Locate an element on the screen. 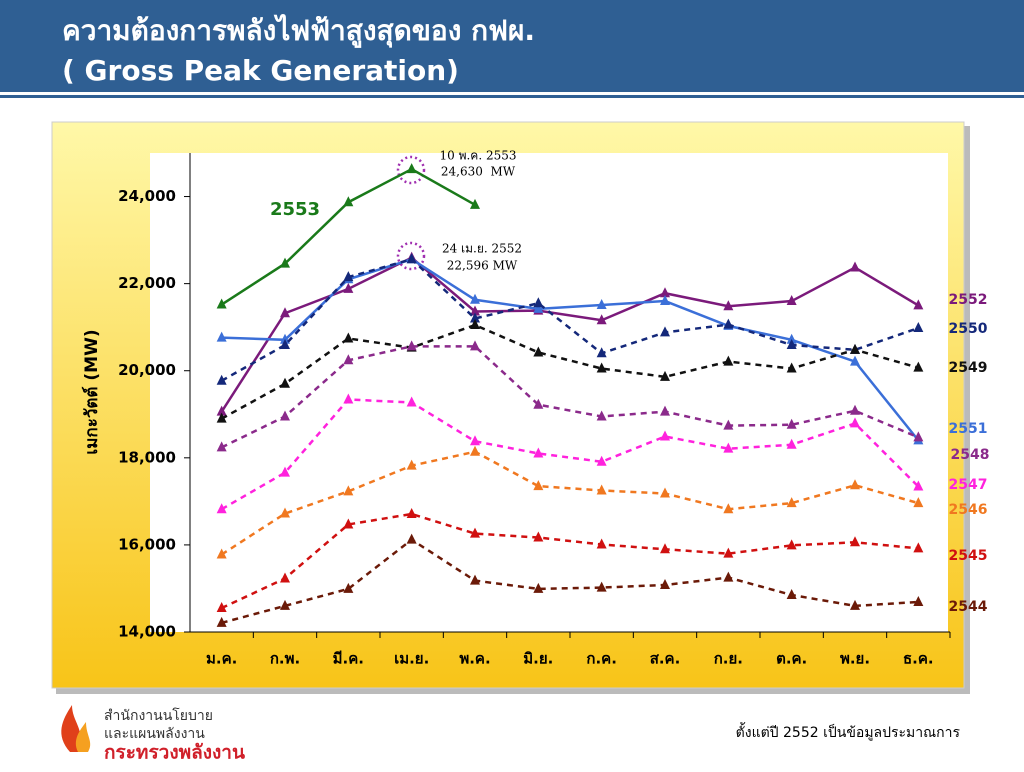 Image resolution: width=1024 pixels, height=772 pixels. series-label: 2549 is located at coordinates (968, 368).